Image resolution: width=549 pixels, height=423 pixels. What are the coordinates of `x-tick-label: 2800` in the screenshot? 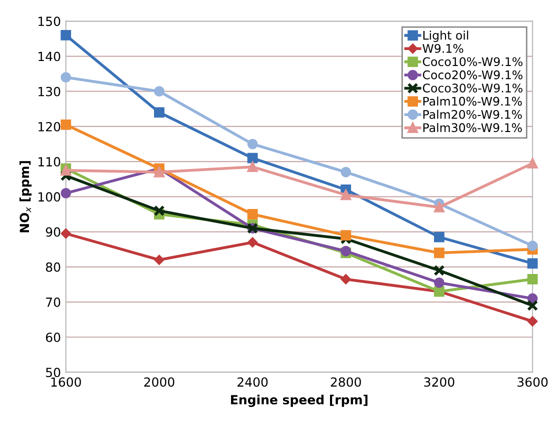 It's located at (345, 382).